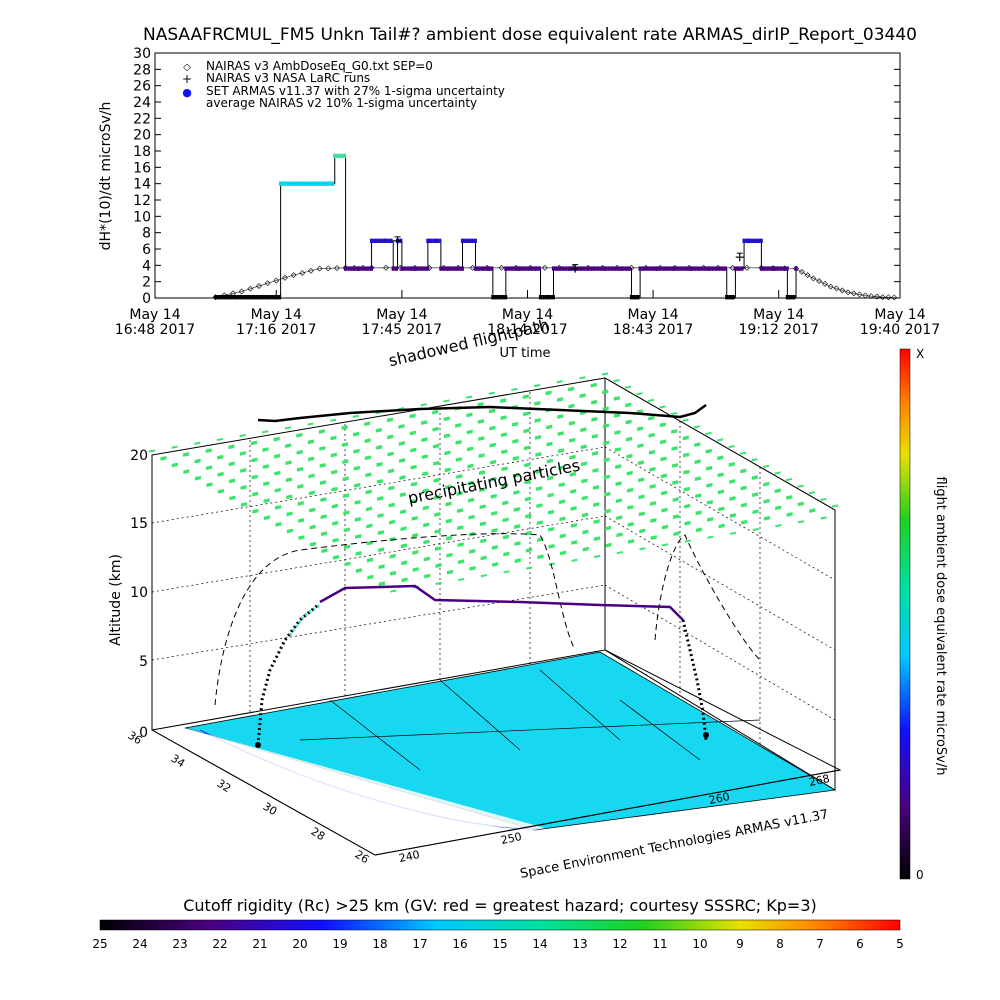  What do you see at coordinates (506, 226) in the screenshot?
I see `series-armas-line` at bounding box center [506, 226].